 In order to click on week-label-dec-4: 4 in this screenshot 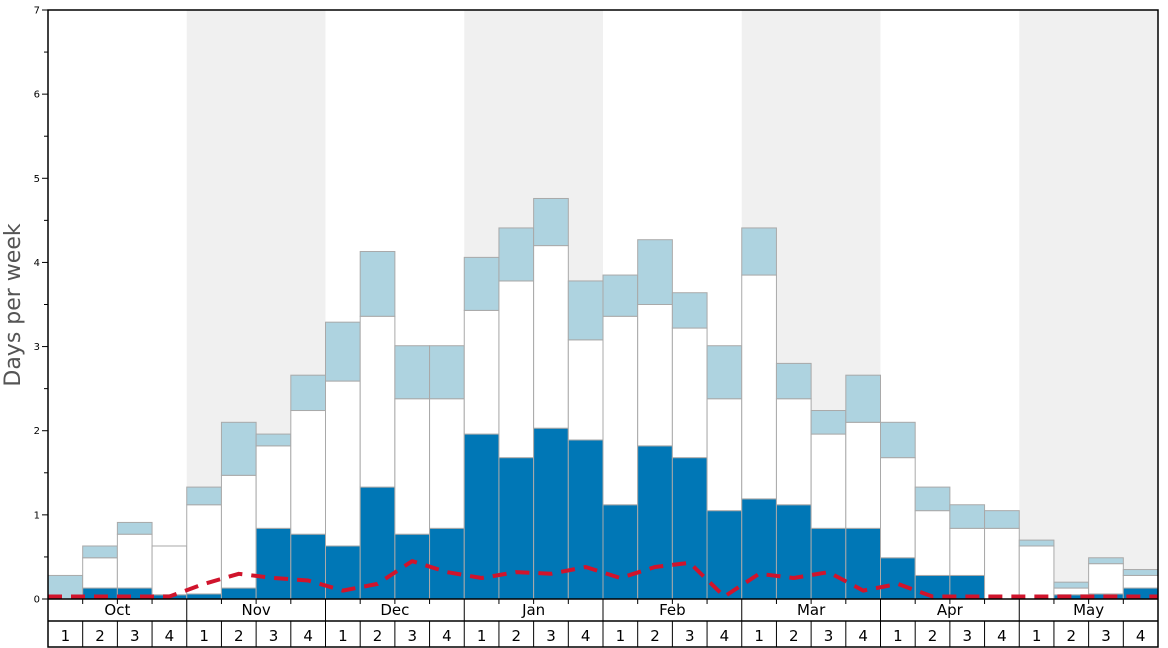, I will do `click(447, 636)`.